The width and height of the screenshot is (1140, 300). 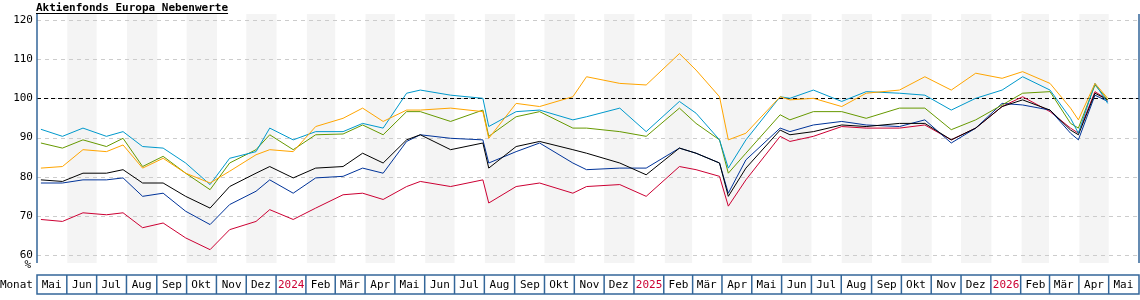 I want to click on x-tick-label: 2026, so click(x=1006, y=285).